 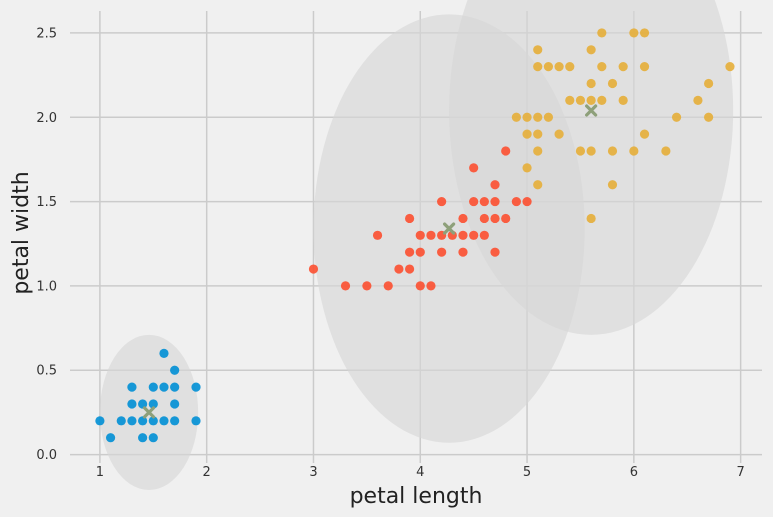 I want to click on x-axis-label: petal length, so click(x=416, y=496).